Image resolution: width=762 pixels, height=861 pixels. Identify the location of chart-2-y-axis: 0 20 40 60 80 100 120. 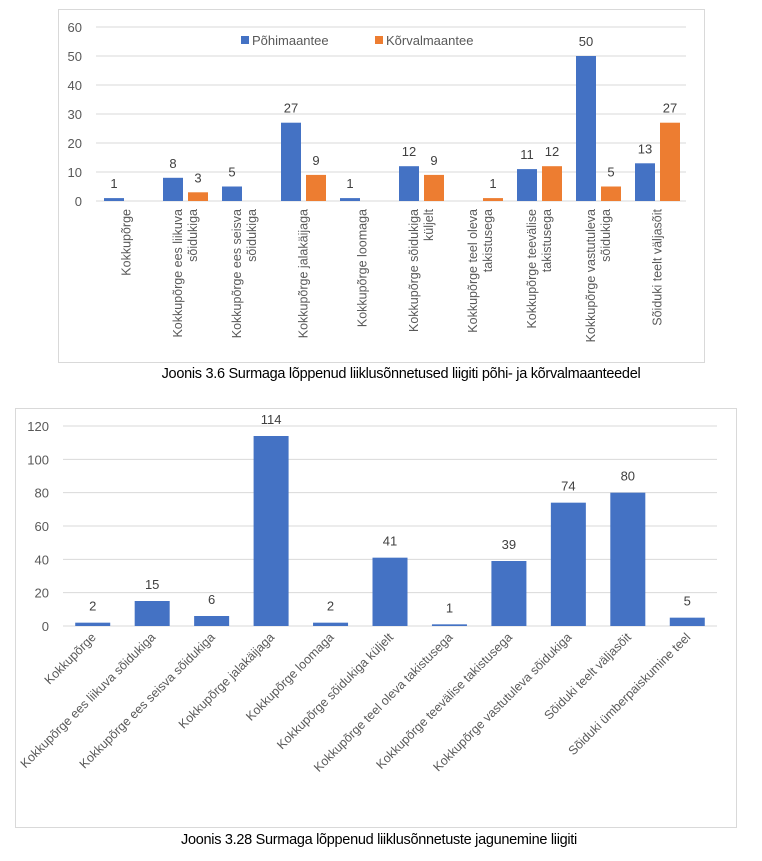
(38, 526).